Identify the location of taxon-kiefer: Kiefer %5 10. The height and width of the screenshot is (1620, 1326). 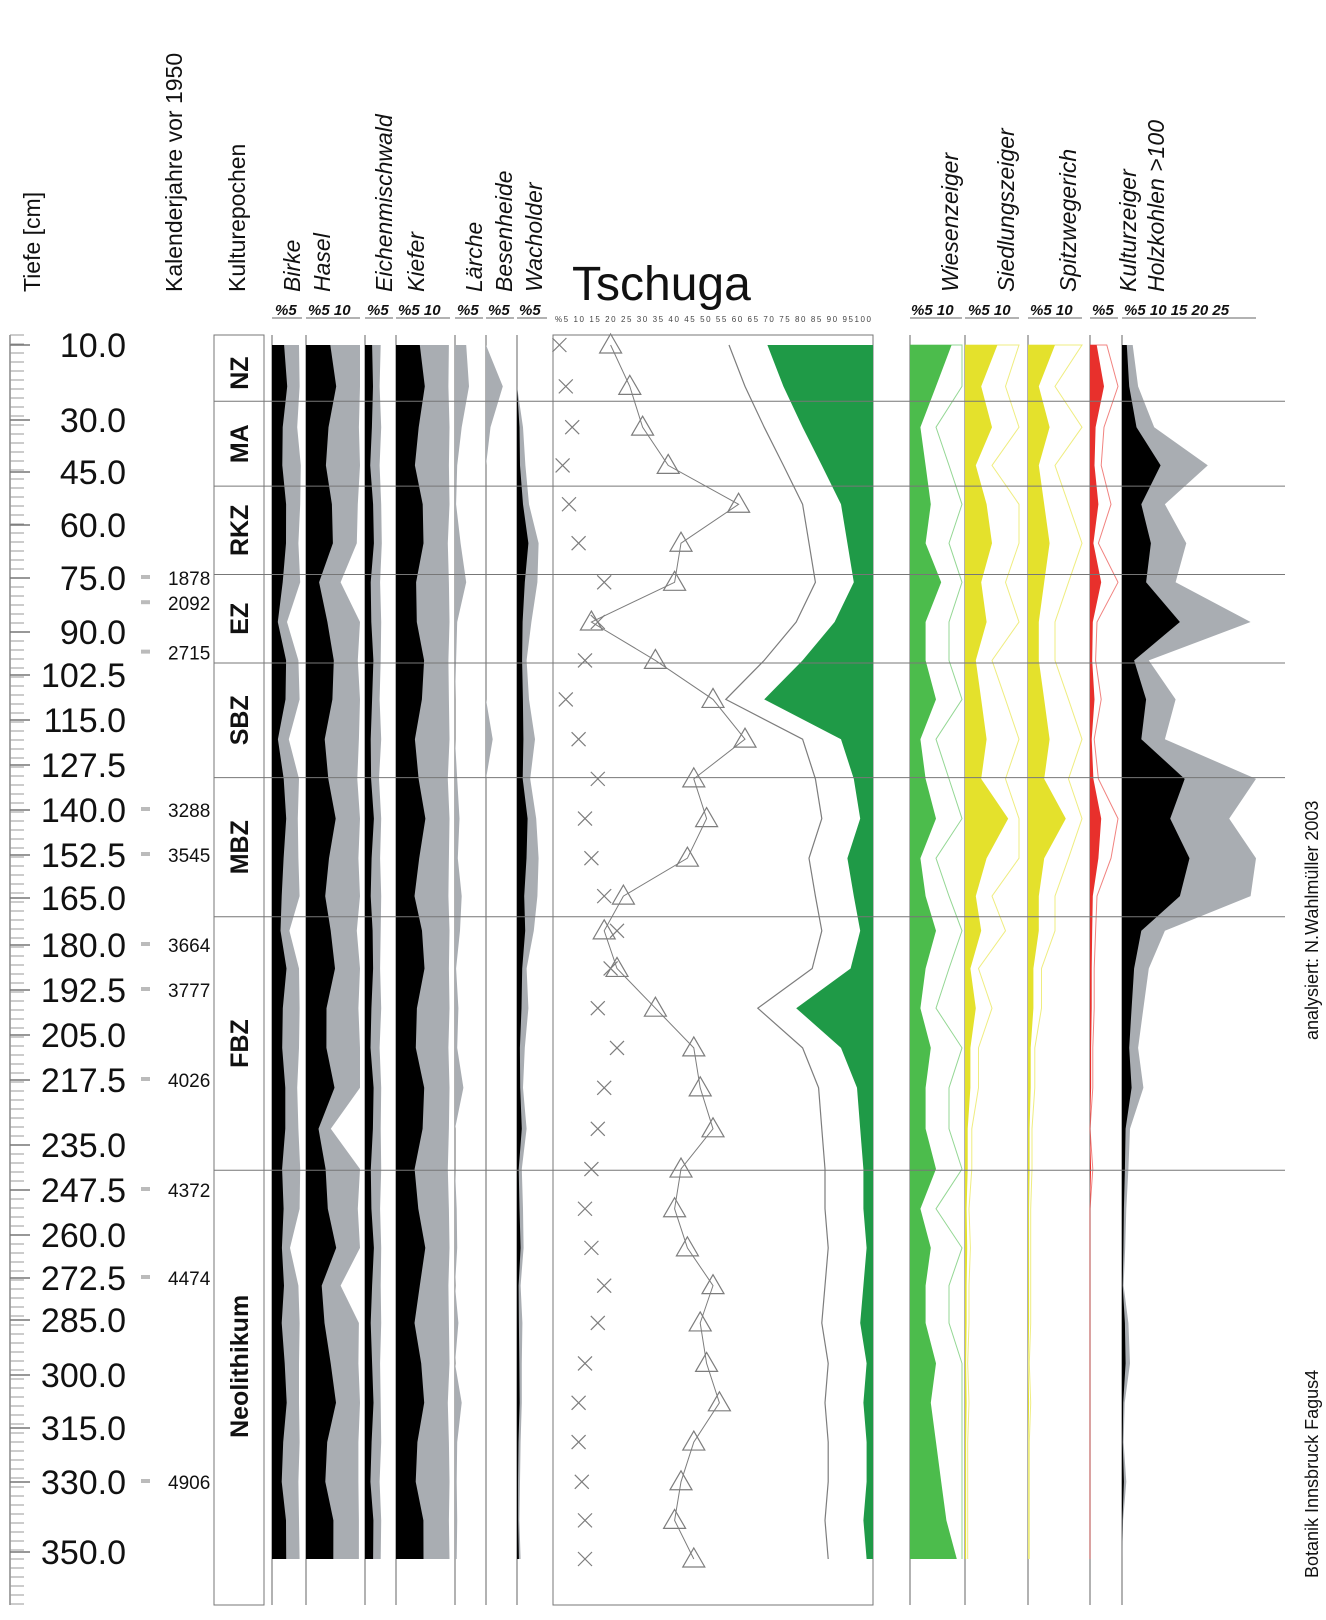
(423, 918).